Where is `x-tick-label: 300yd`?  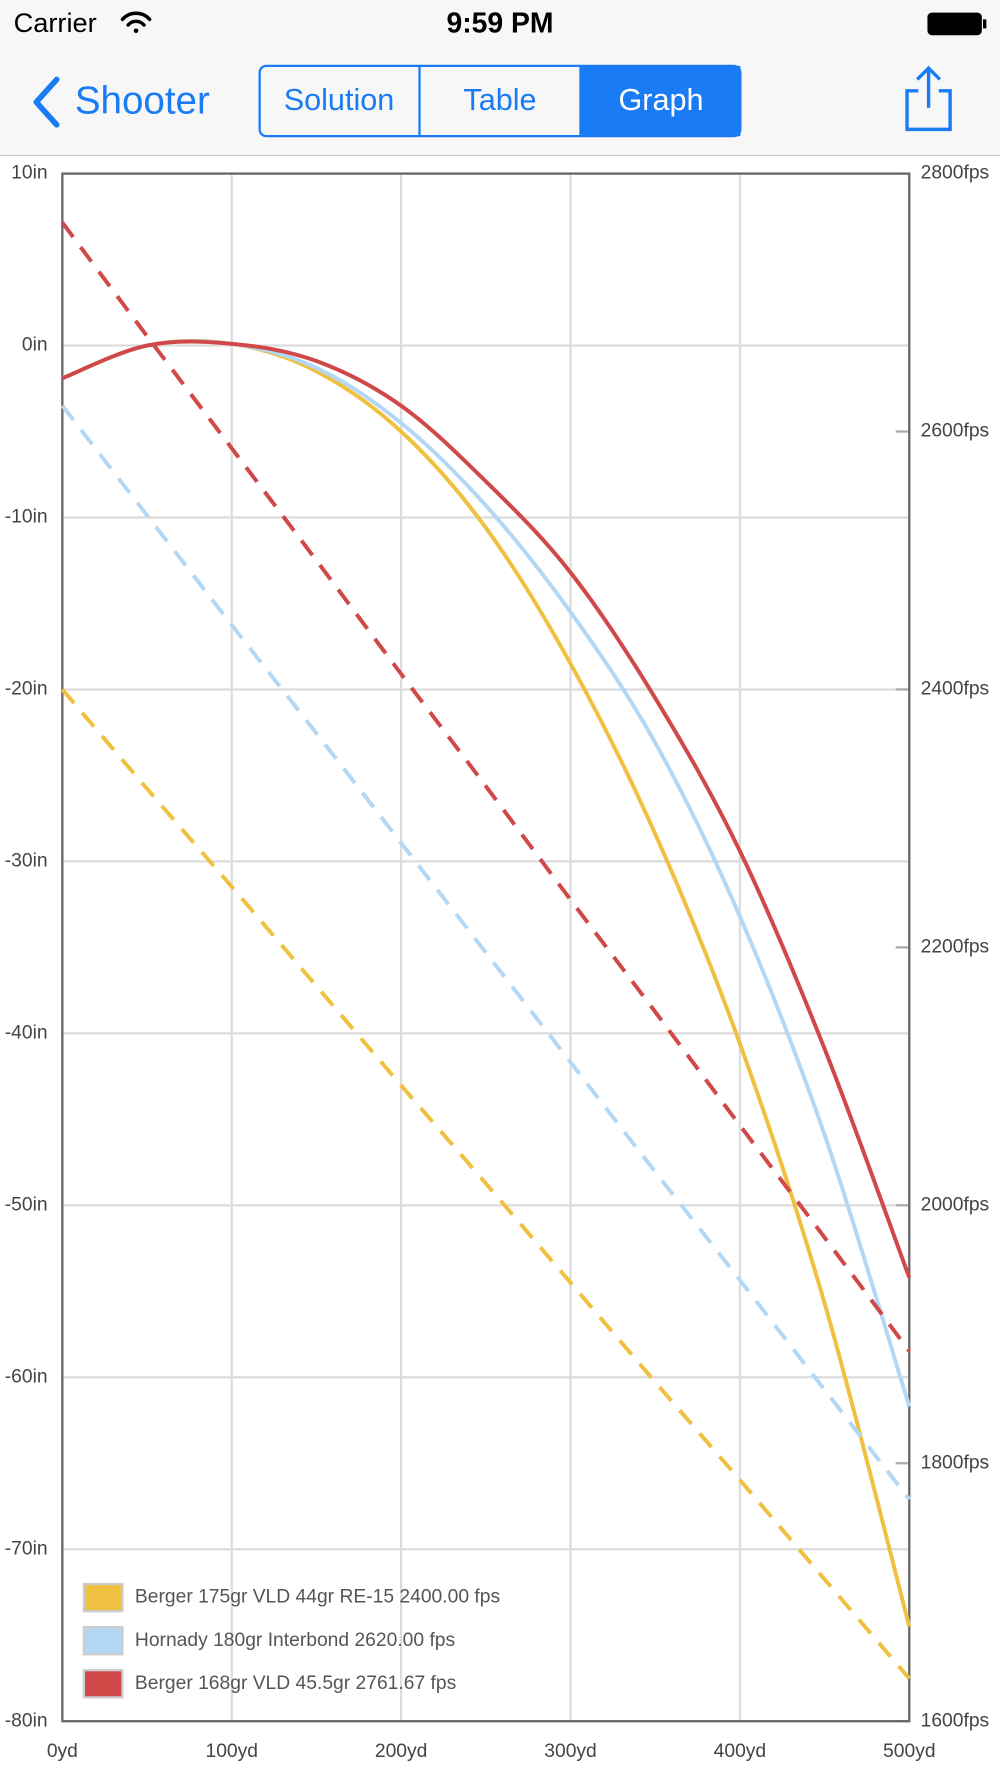
x-tick-label: 300yd is located at coordinates (570, 1751).